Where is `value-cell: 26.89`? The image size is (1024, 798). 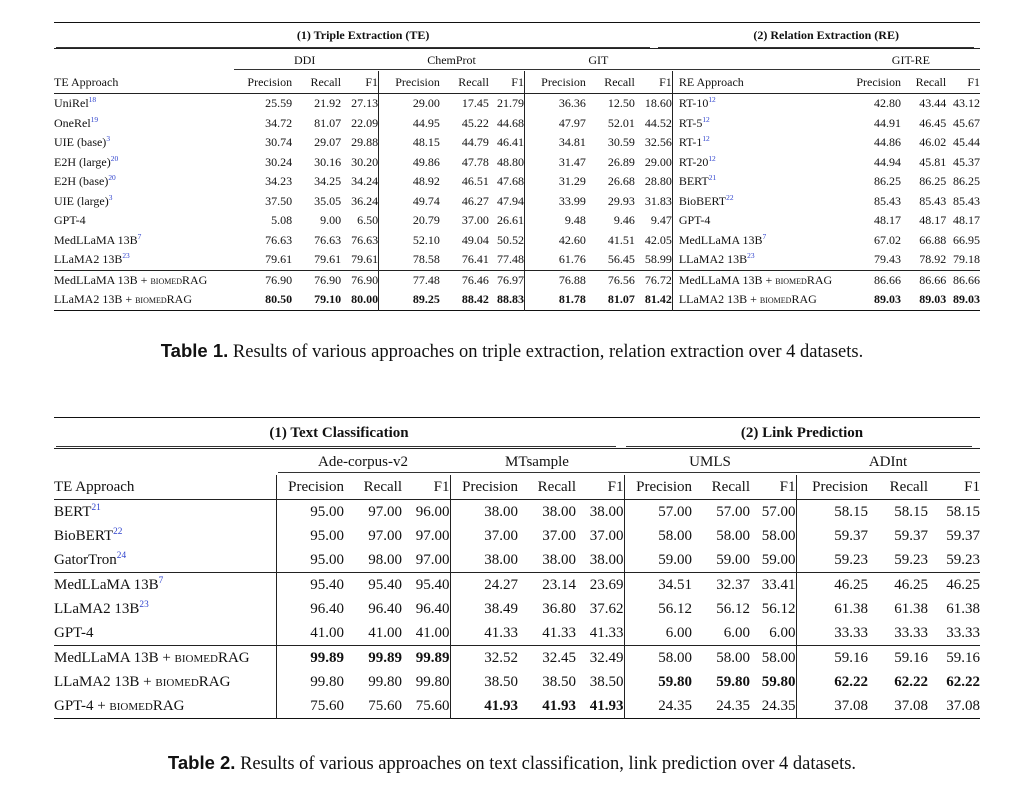
value-cell: 26.89 is located at coordinates (621, 161).